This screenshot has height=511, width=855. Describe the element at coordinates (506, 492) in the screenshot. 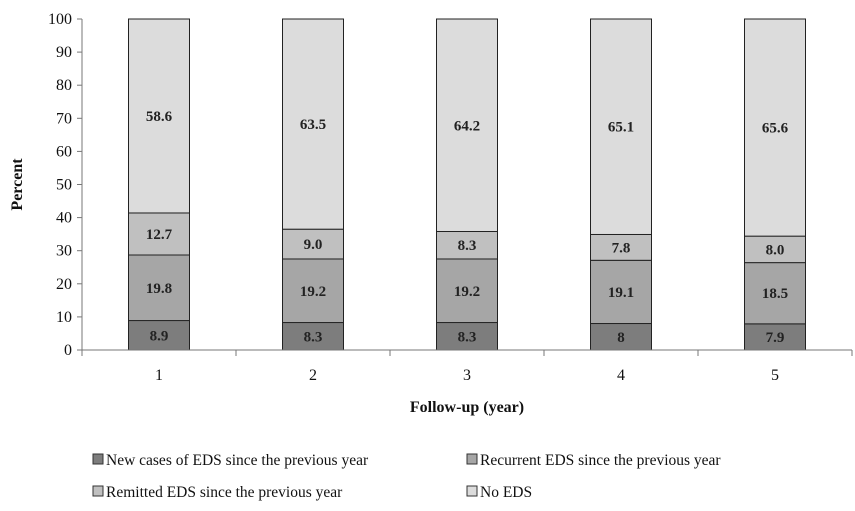

I see `legend-label: No EDS` at that location.